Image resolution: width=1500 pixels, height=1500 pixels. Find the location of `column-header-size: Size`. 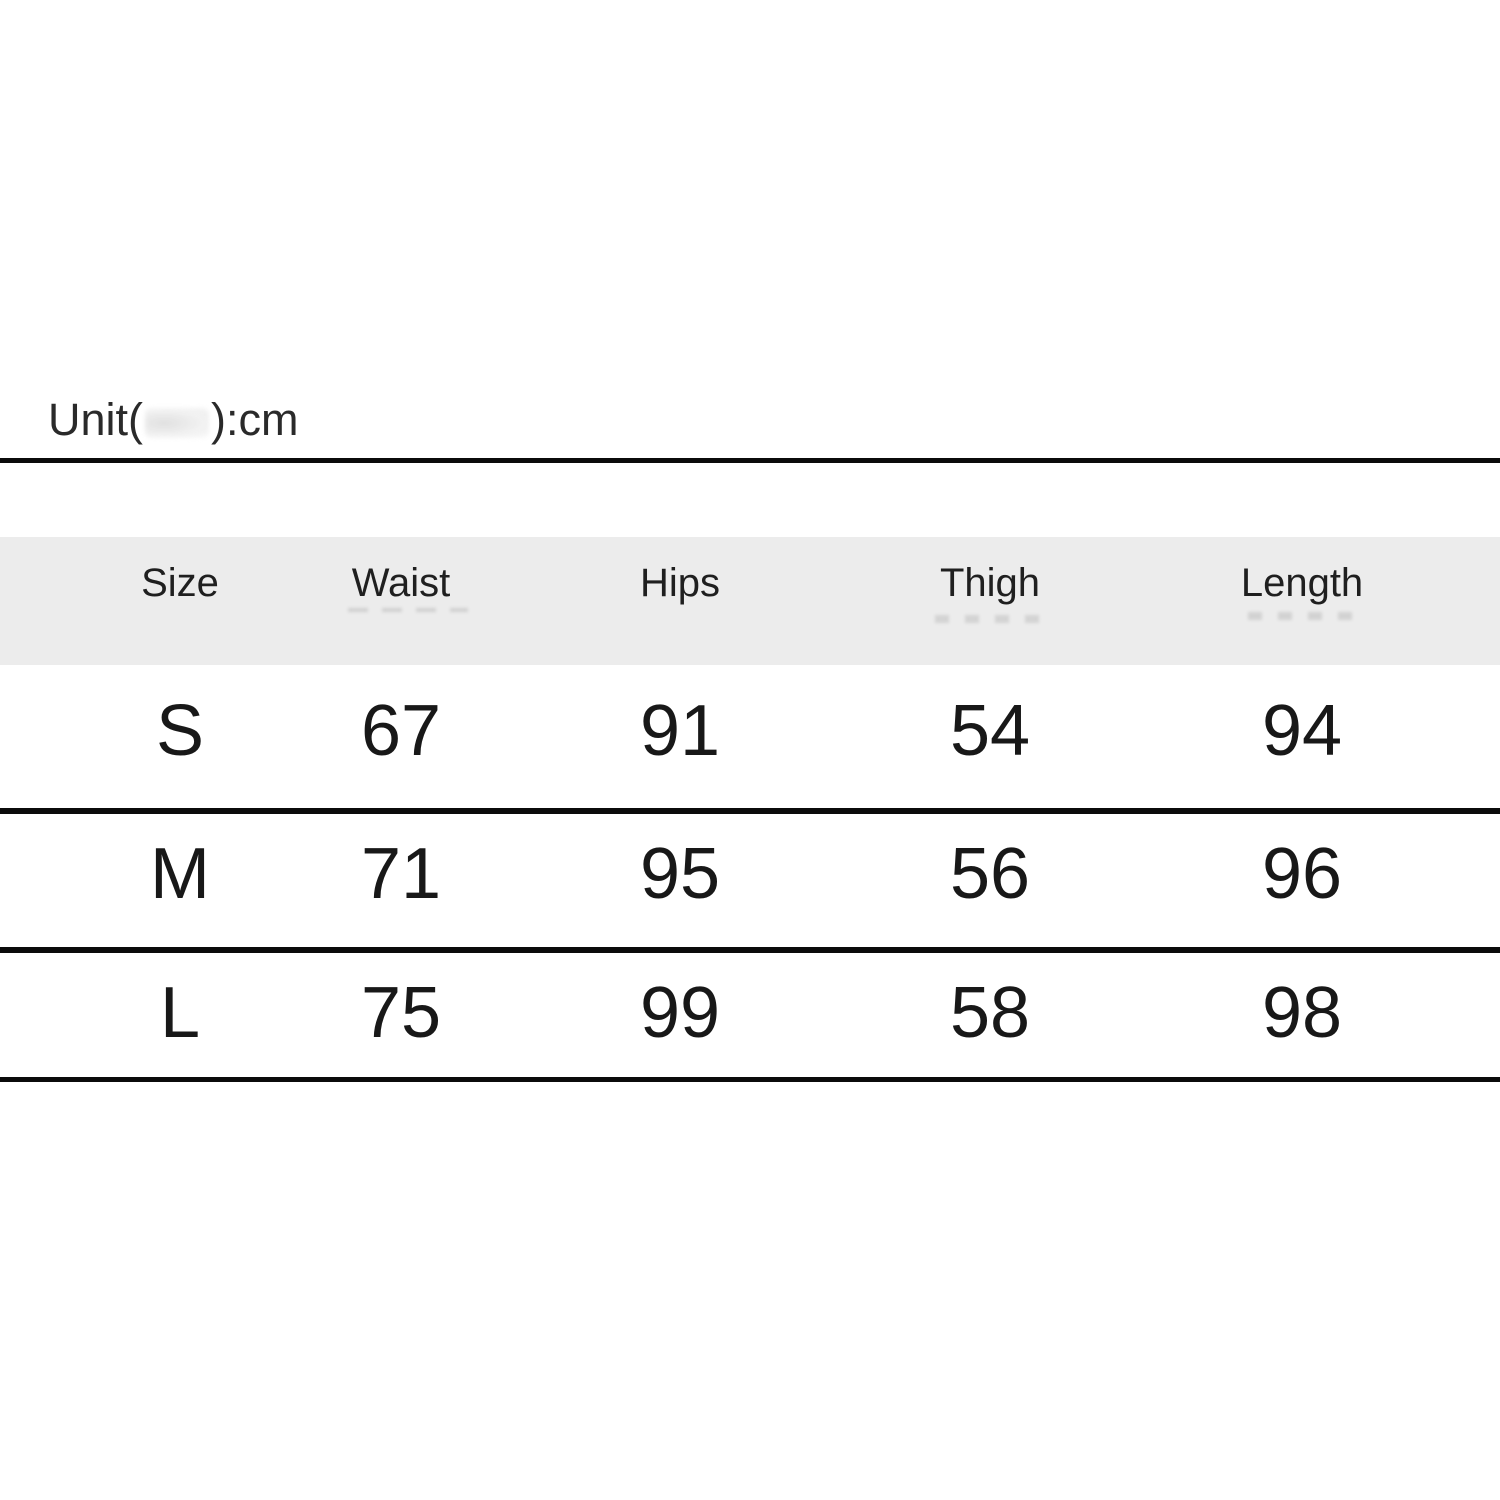

column-header-size: Size is located at coordinates (180, 583).